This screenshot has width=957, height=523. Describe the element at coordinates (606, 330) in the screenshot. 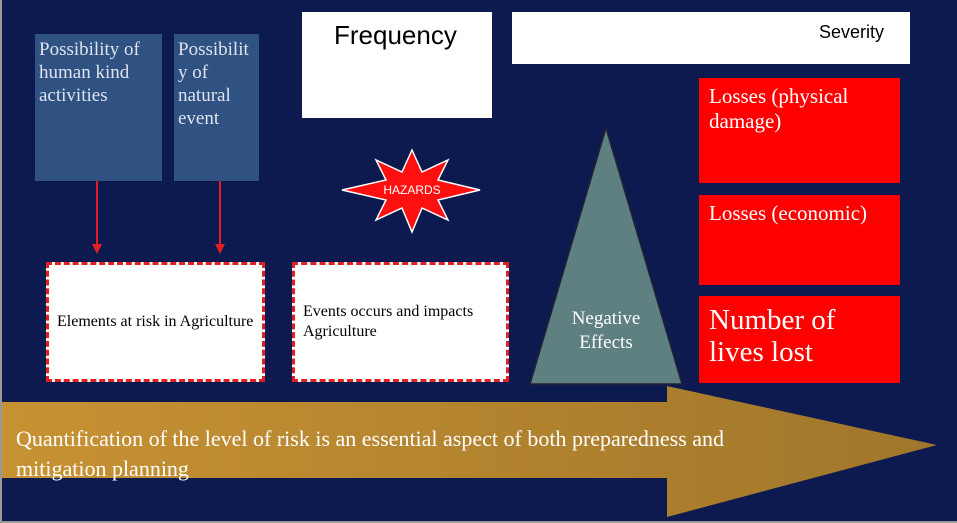

I see `effects-label: Negative Effects` at that location.